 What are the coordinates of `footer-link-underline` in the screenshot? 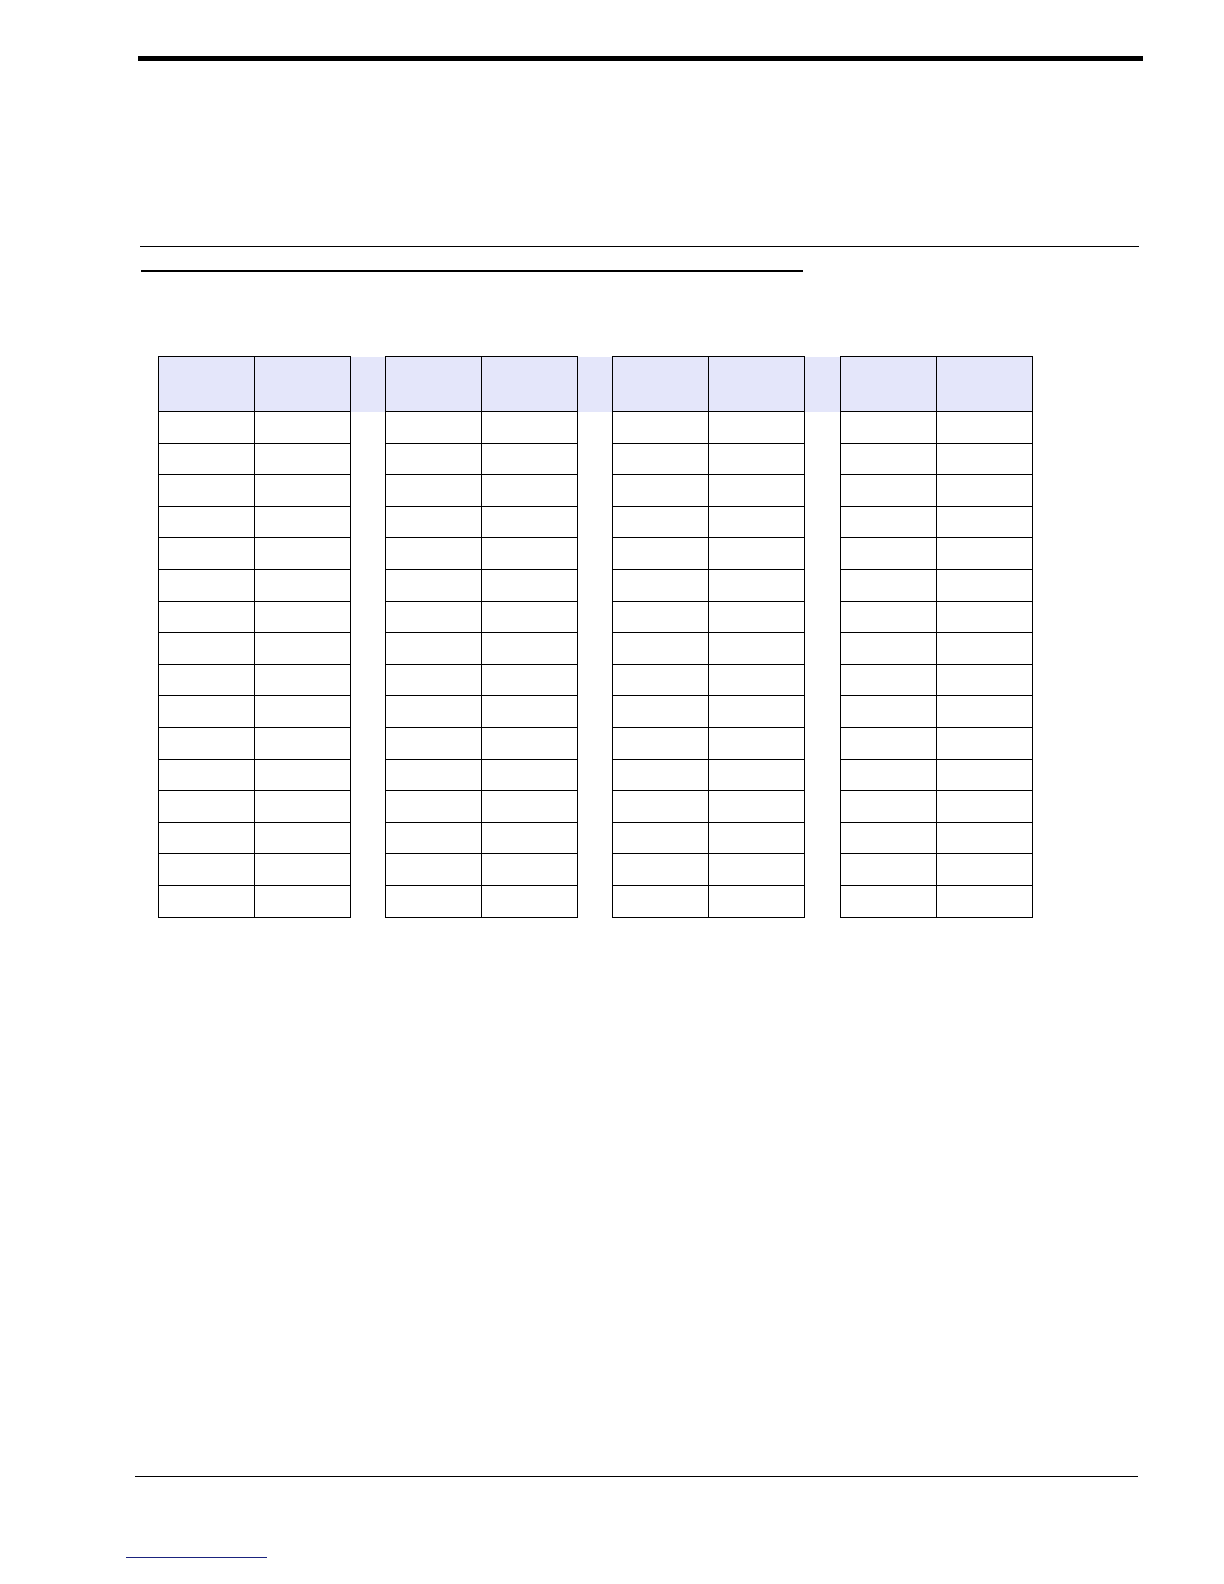 It's located at (196, 1557).